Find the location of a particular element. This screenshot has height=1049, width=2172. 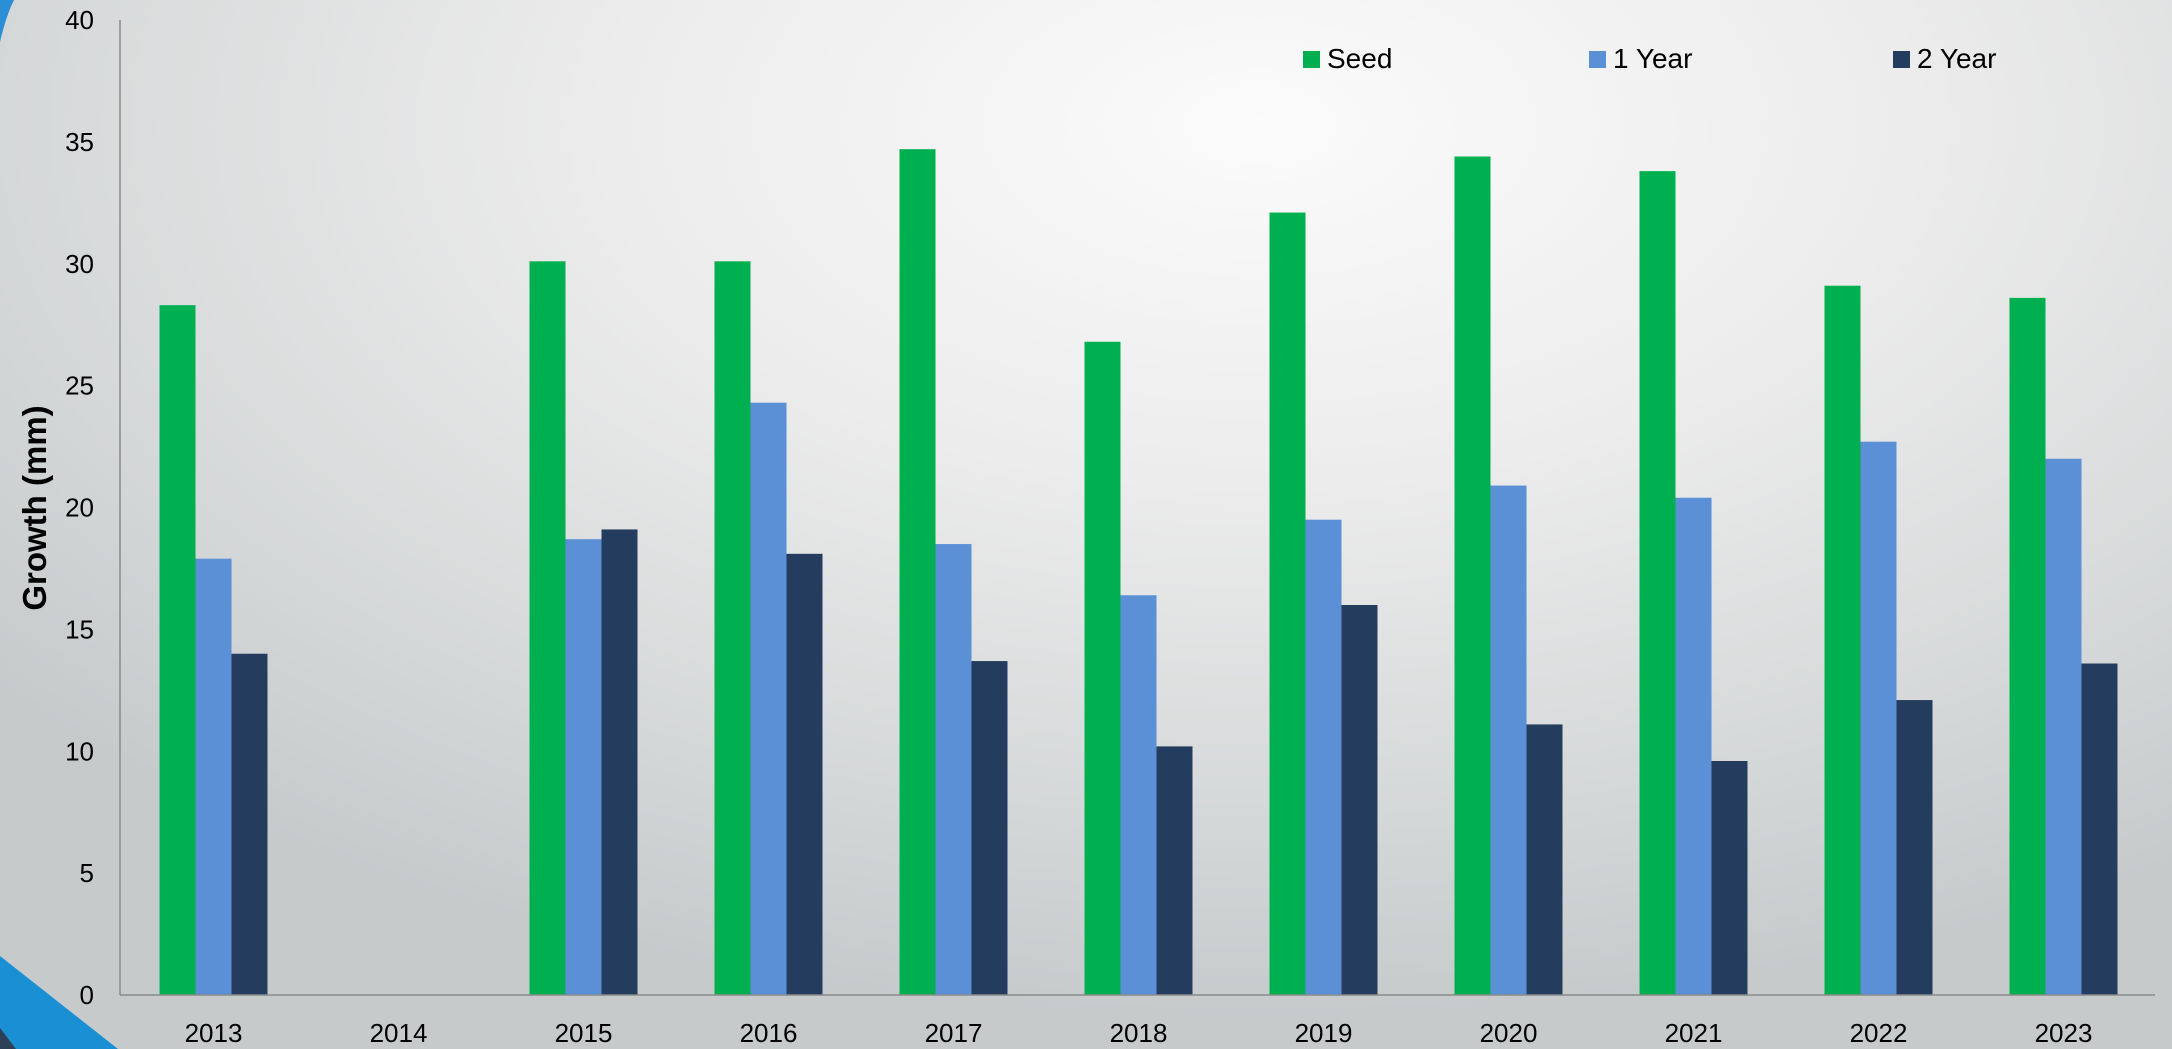

bar-seed-2021 is located at coordinates (1657, 583).